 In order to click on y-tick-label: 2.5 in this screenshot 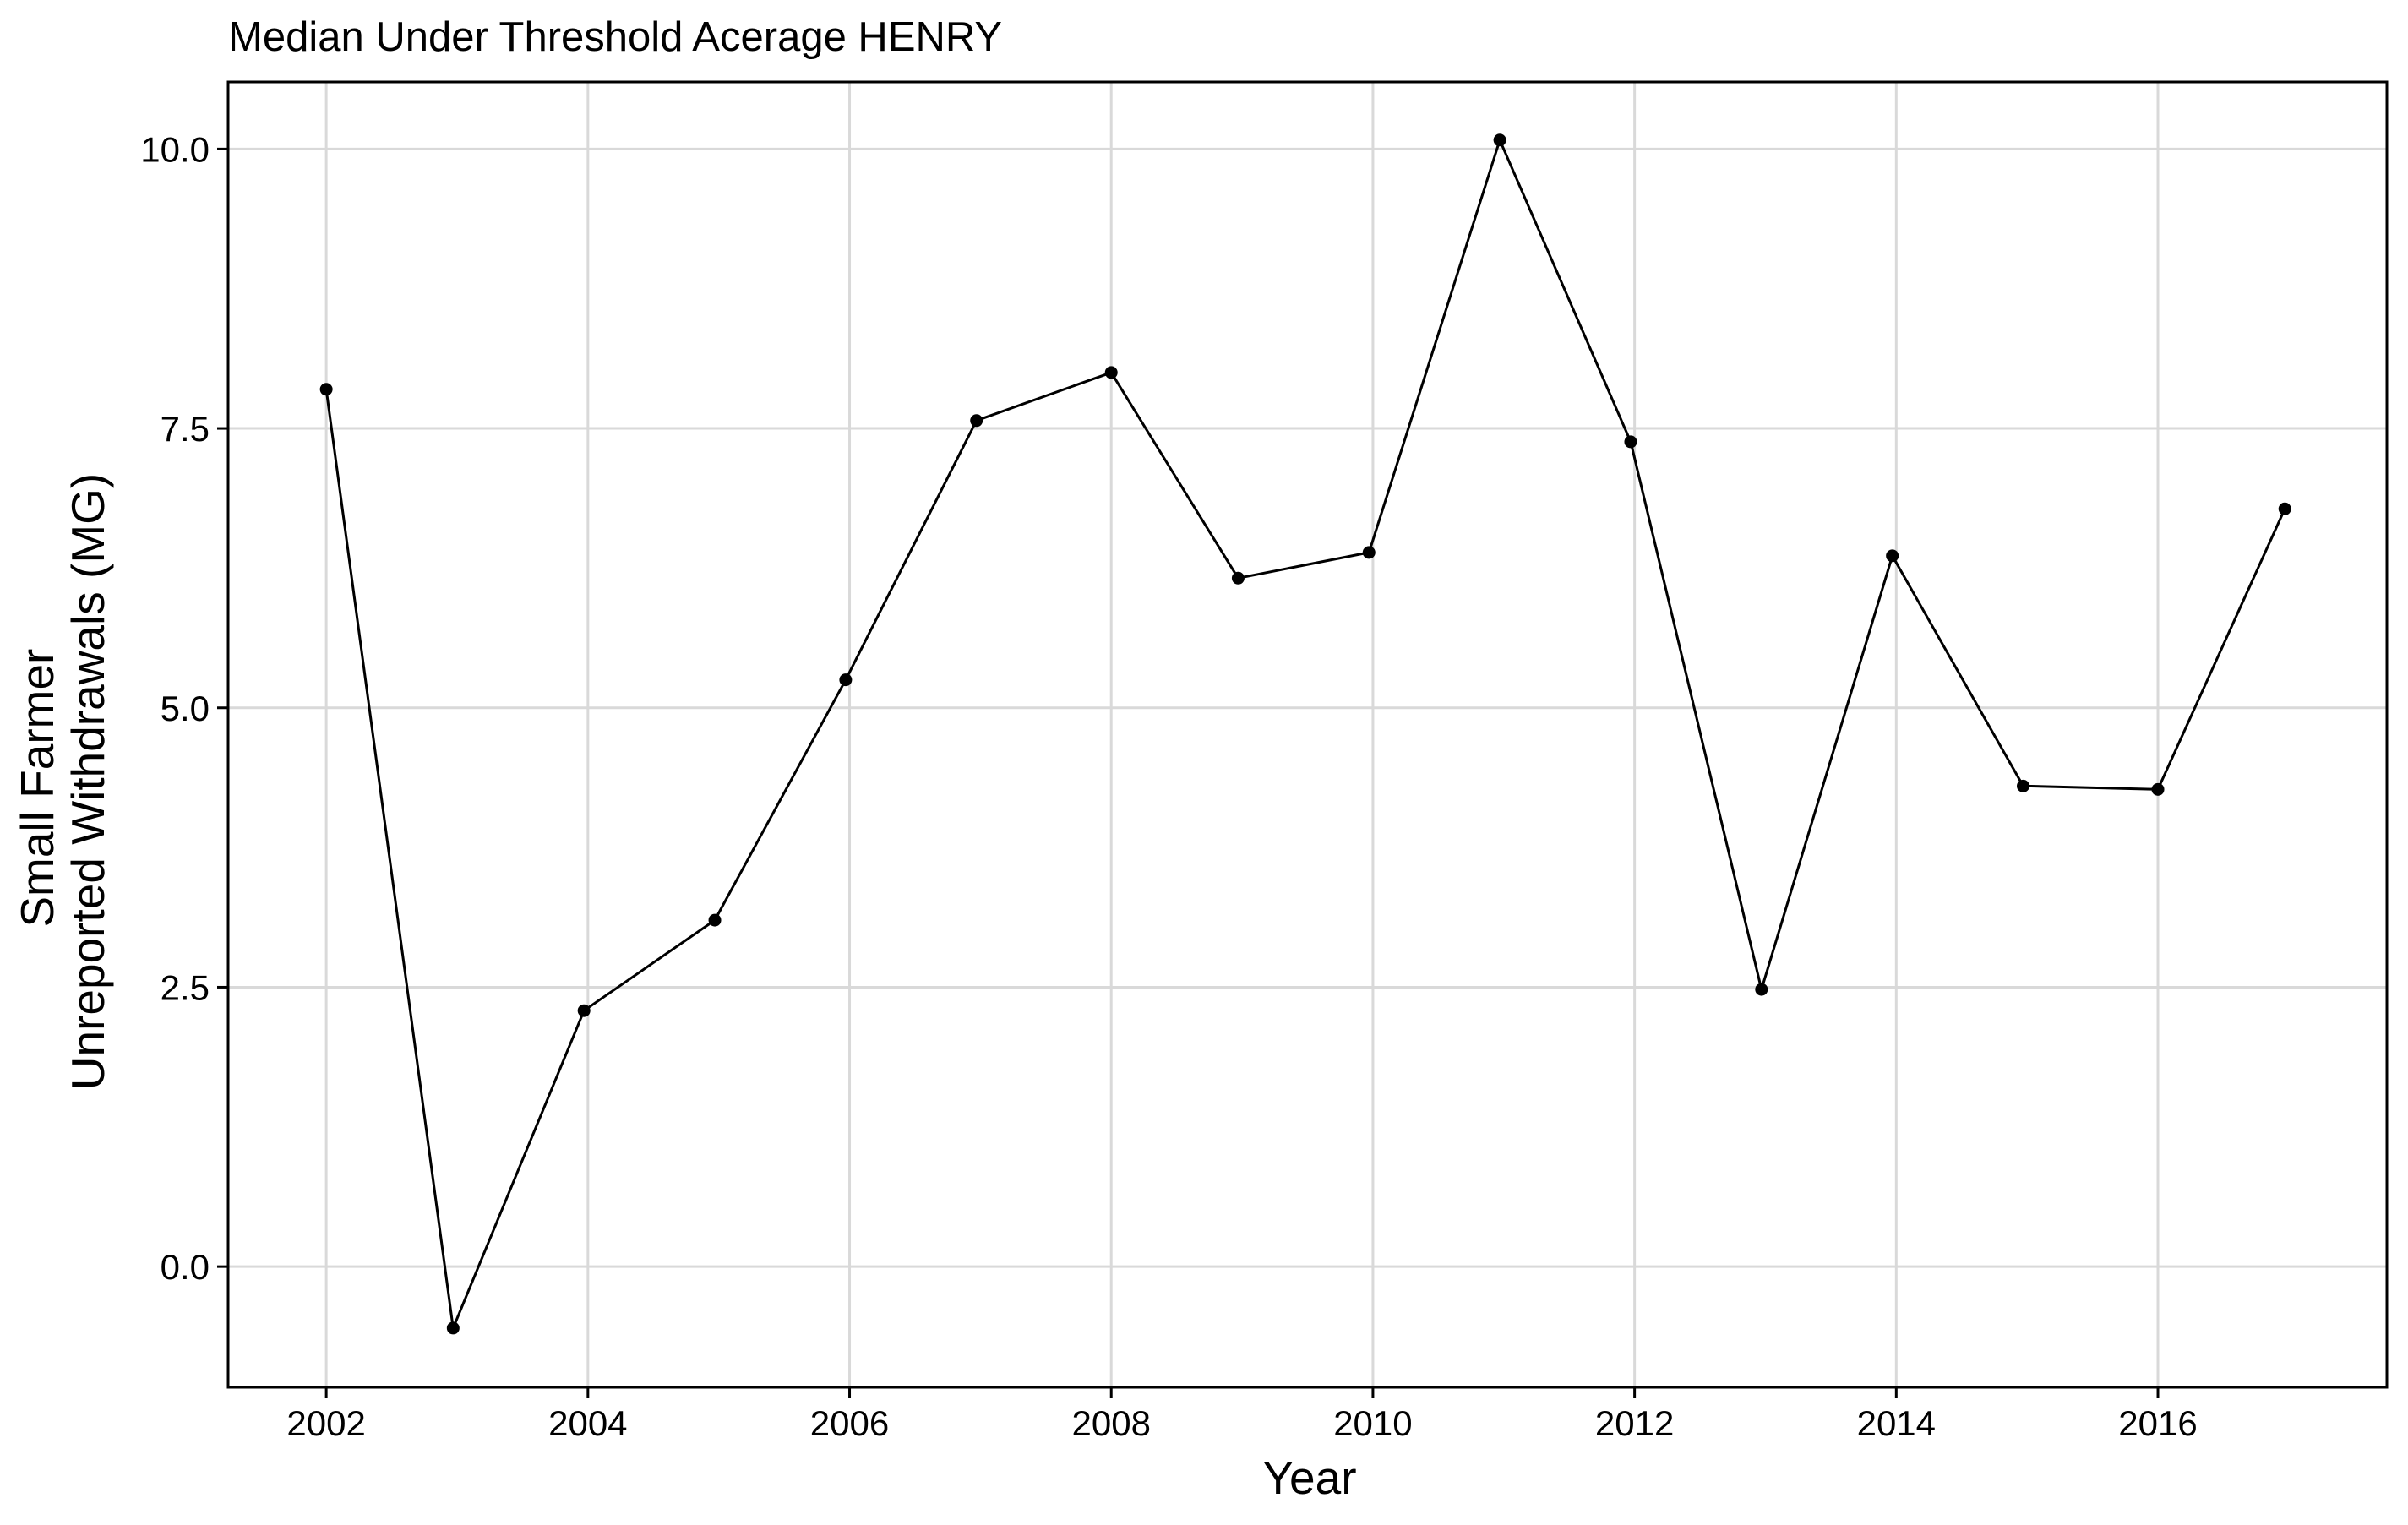, I will do `click(185, 987)`.